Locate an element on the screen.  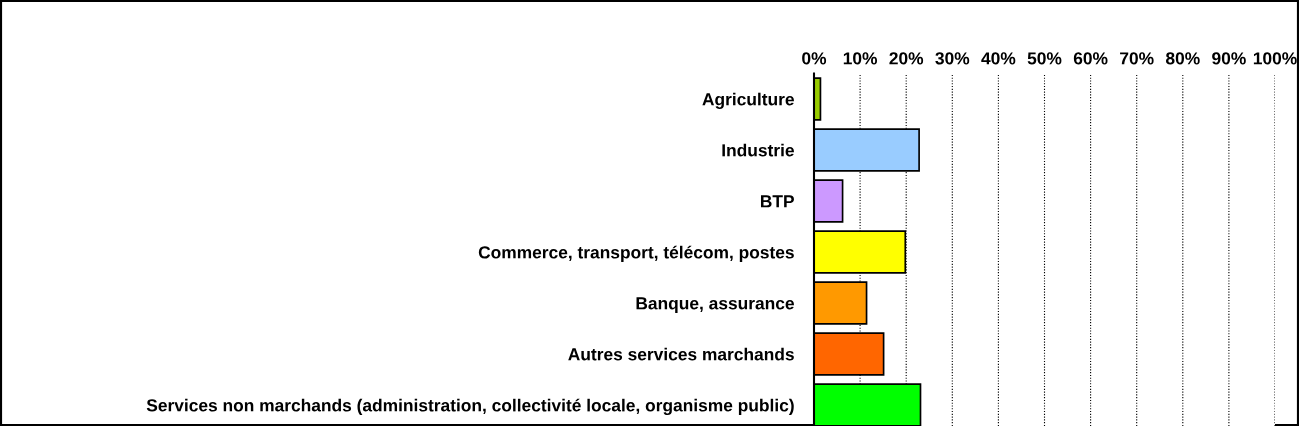
x-tick-label: 80% is located at coordinates (1182, 58).